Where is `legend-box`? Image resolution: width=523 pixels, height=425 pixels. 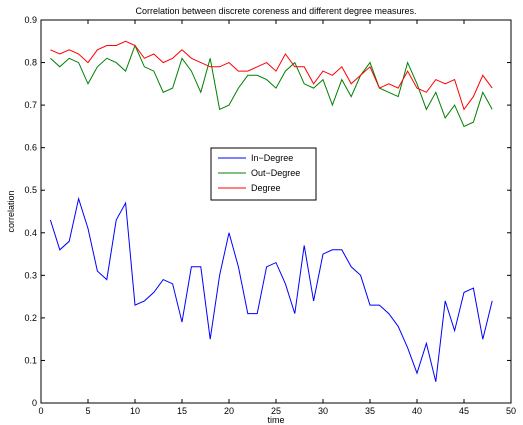 legend-box is located at coordinates (263, 174).